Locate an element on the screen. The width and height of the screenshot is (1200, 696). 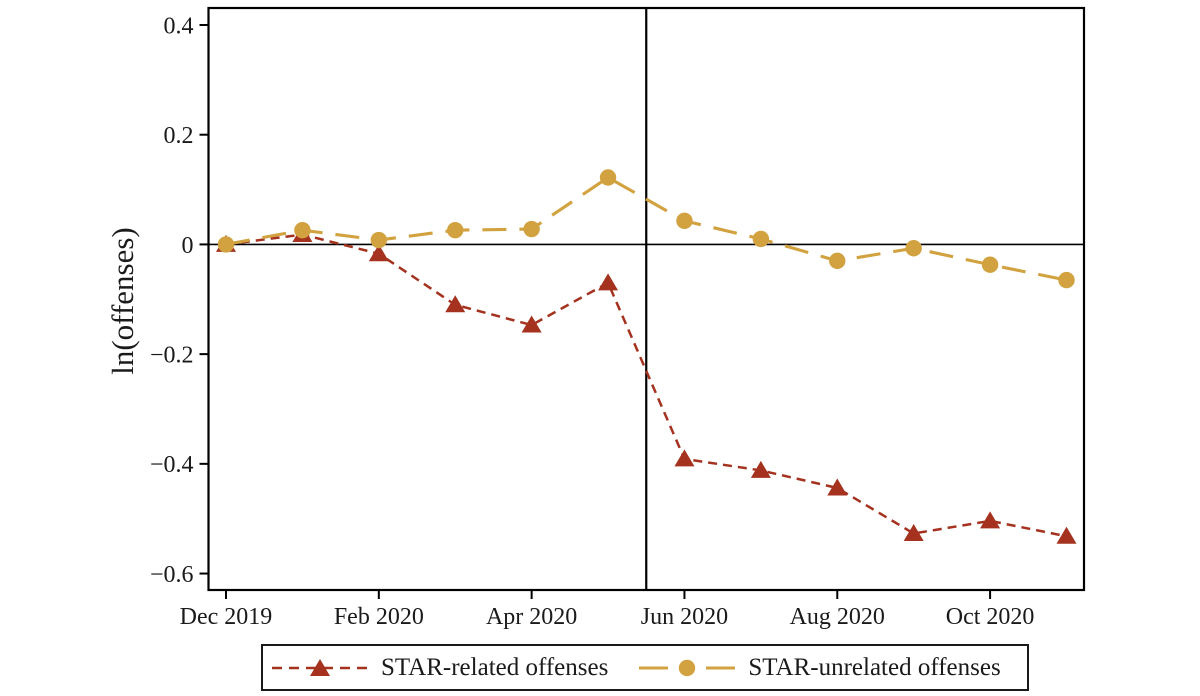
x-tick-label: Aug 2020 is located at coordinates (837, 617).